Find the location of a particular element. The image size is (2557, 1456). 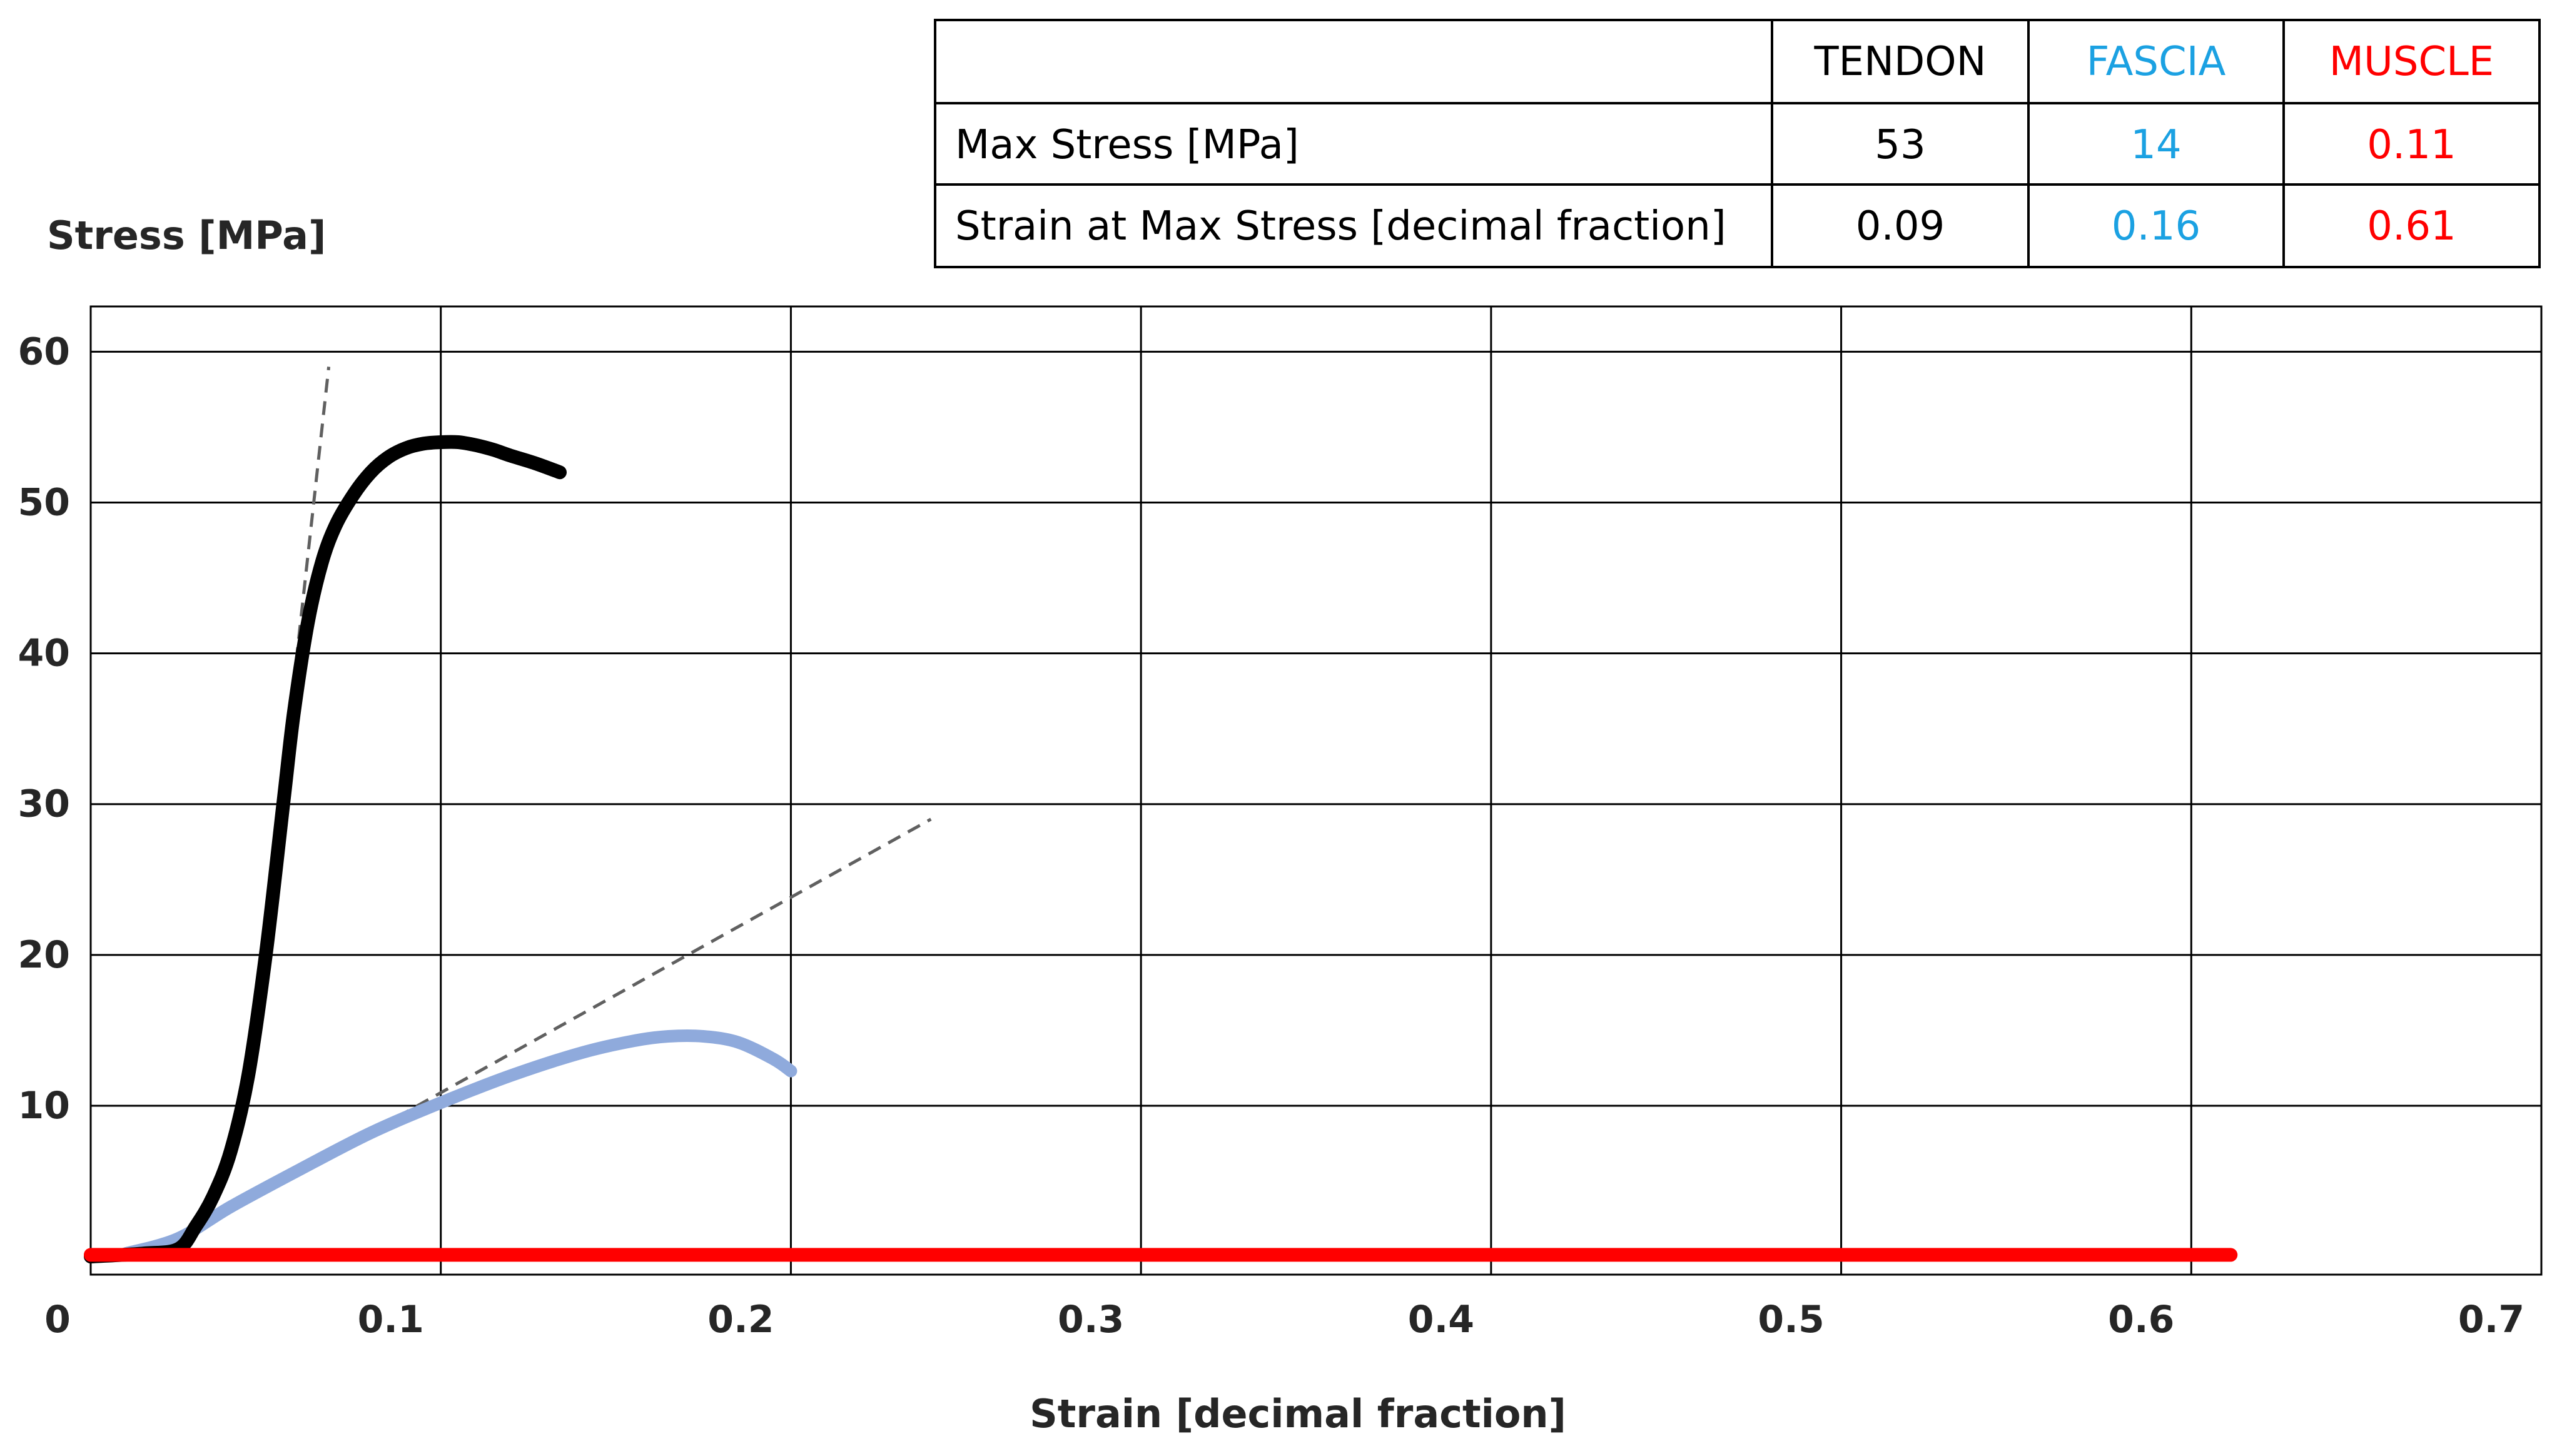

y-tick-labels: 10 20 30 40 50 60 is located at coordinates (44, 729).